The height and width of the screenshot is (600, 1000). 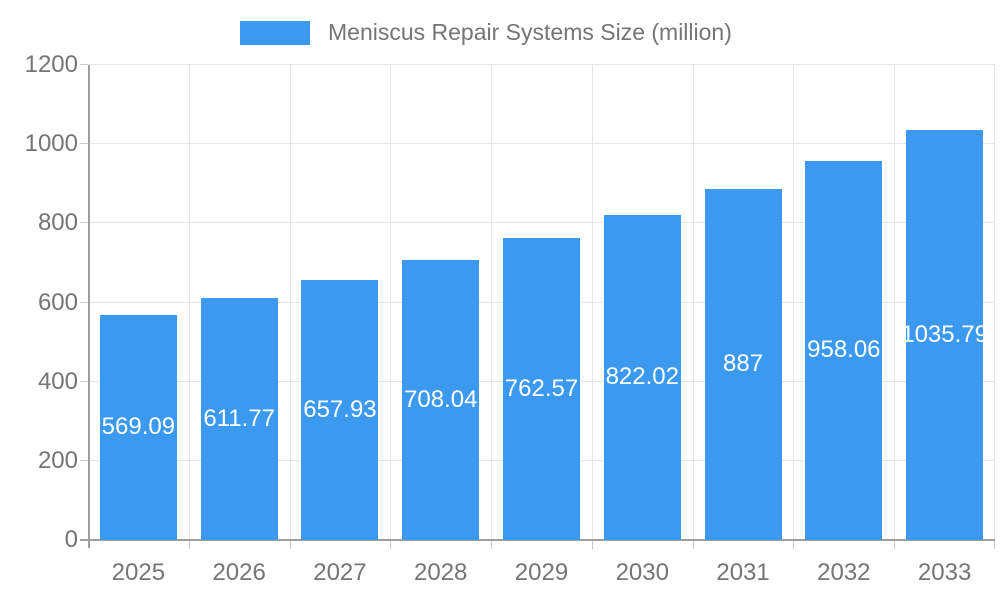 What do you see at coordinates (537, 540) in the screenshot?
I see `x-axis-line` at bounding box center [537, 540].